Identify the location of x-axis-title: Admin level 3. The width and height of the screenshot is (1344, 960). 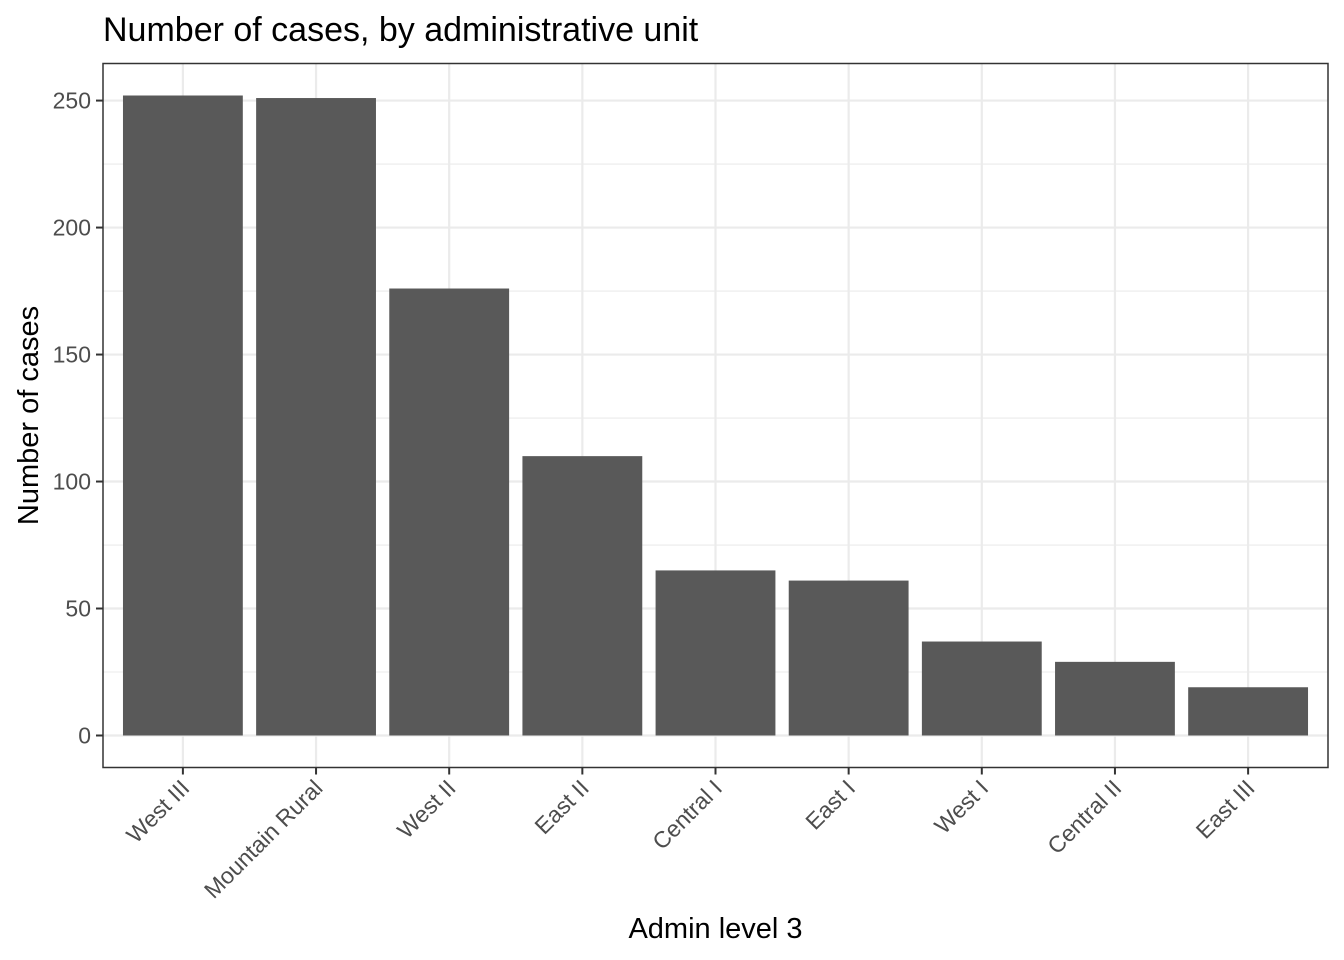
(715, 929).